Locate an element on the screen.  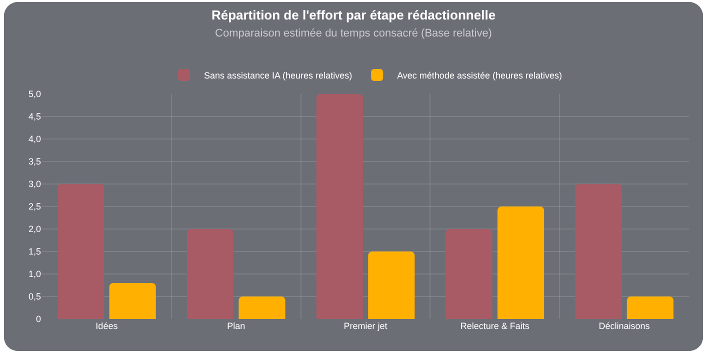
y-tick-label: 1,0 is located at coordinates (34, 274).